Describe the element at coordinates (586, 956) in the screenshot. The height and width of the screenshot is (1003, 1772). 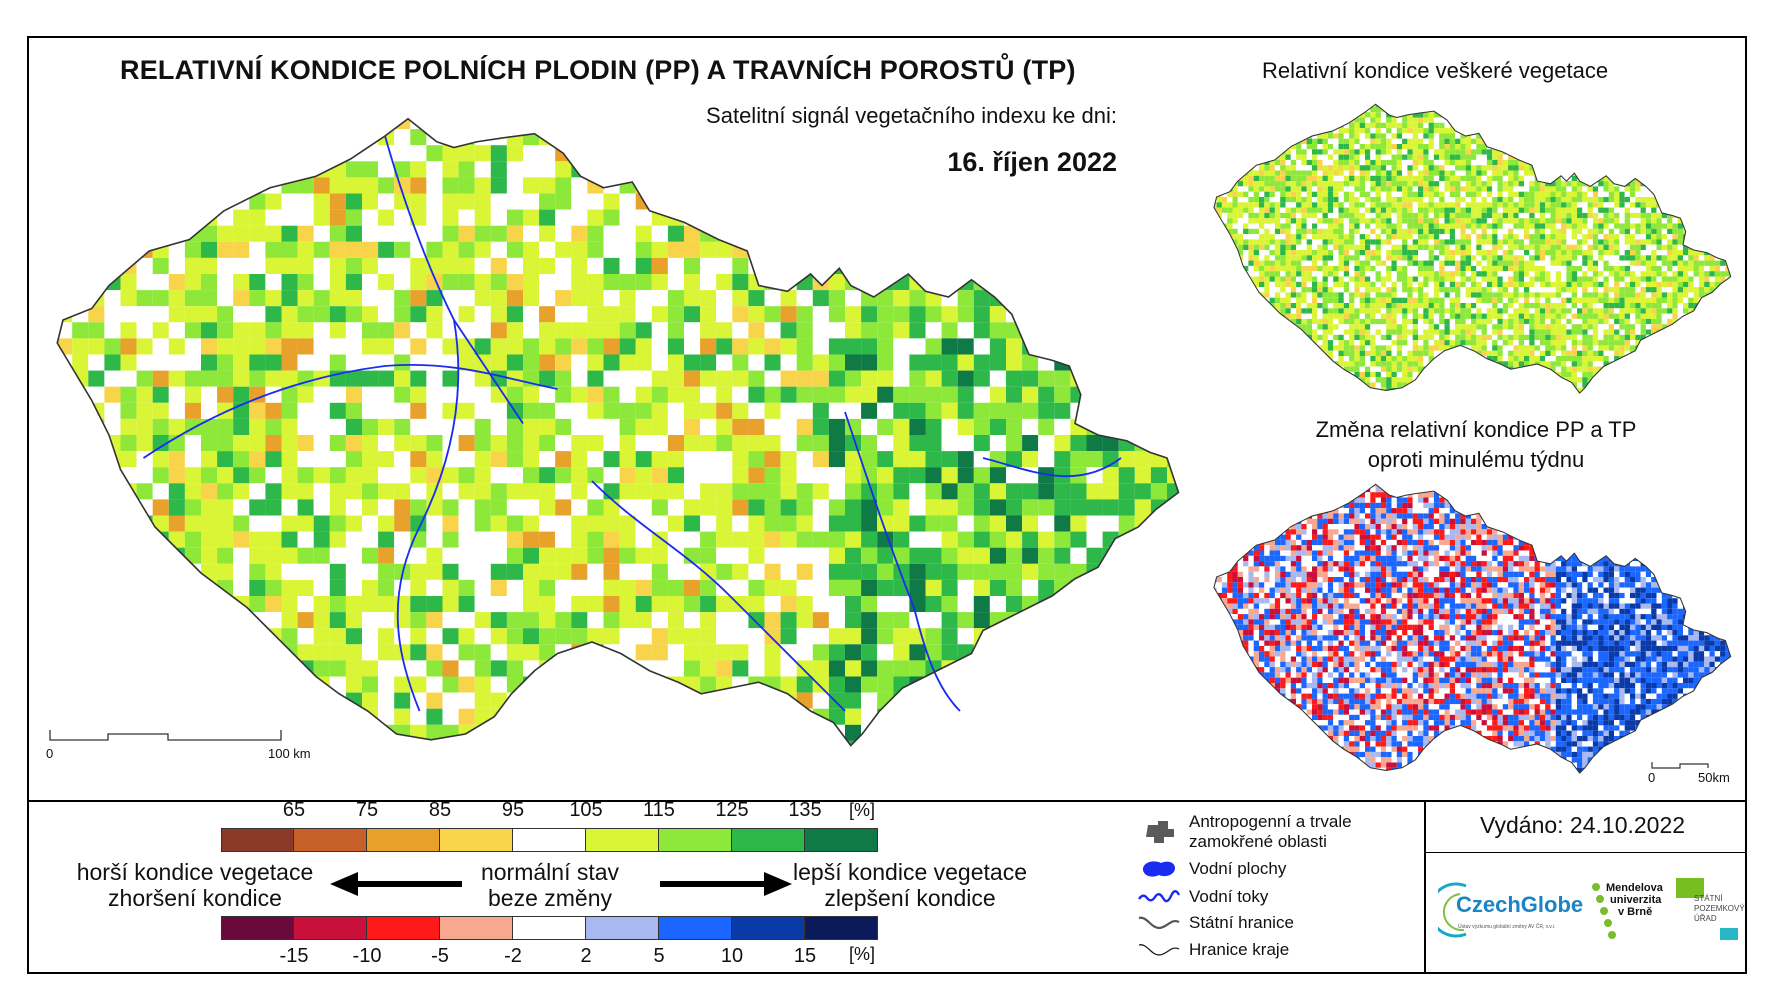
I see `legend-level-label: 2` at that location.